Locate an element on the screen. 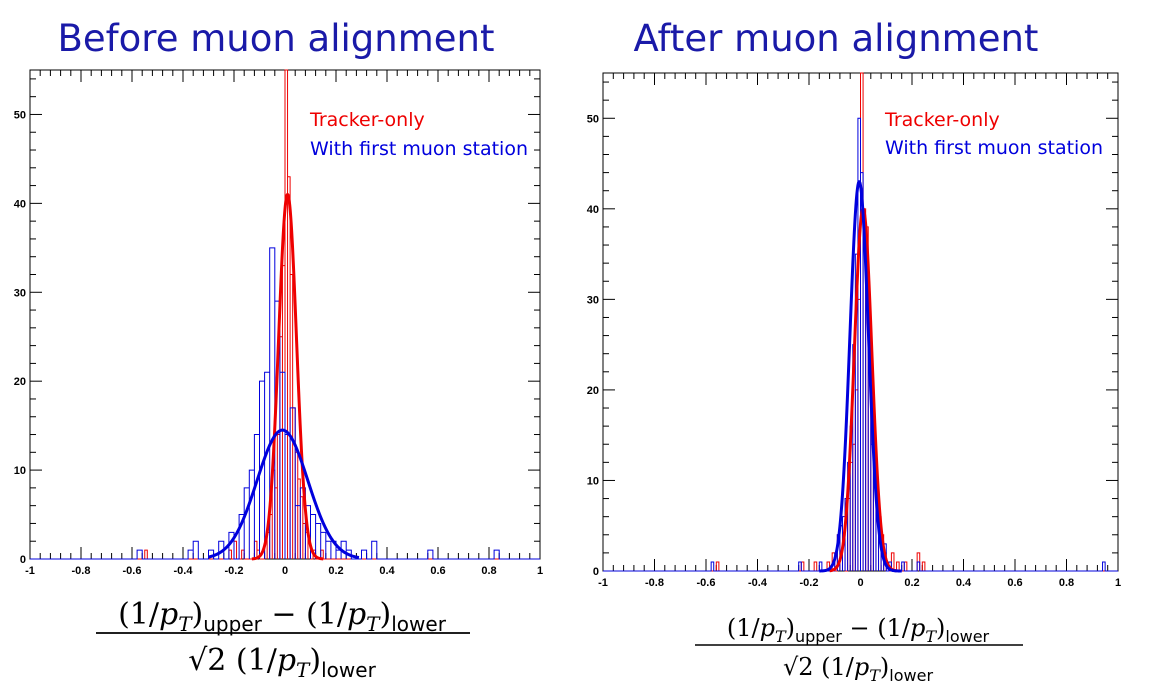  fit-curve-tracker-only is located at coordinates (287, 376).